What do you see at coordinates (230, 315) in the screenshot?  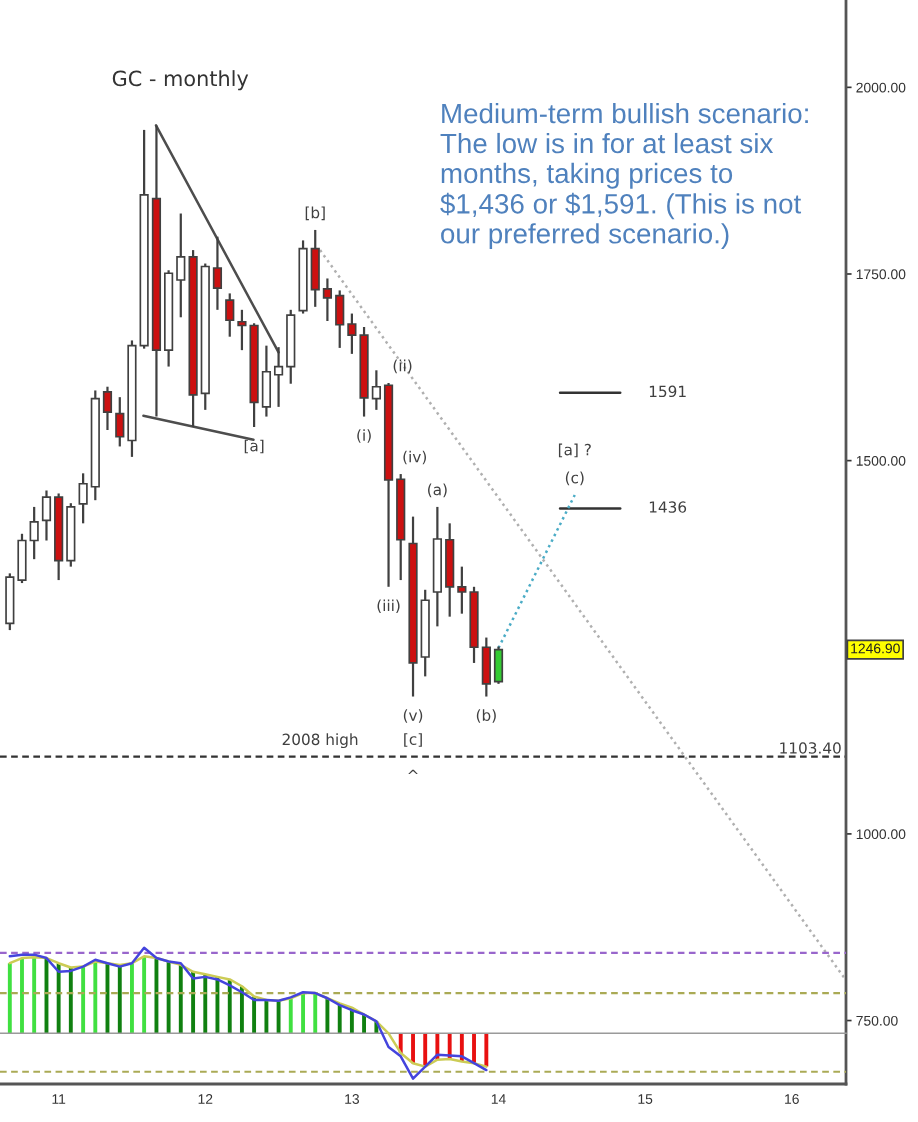 I see `candlestick` at bounding box center [230, 315].